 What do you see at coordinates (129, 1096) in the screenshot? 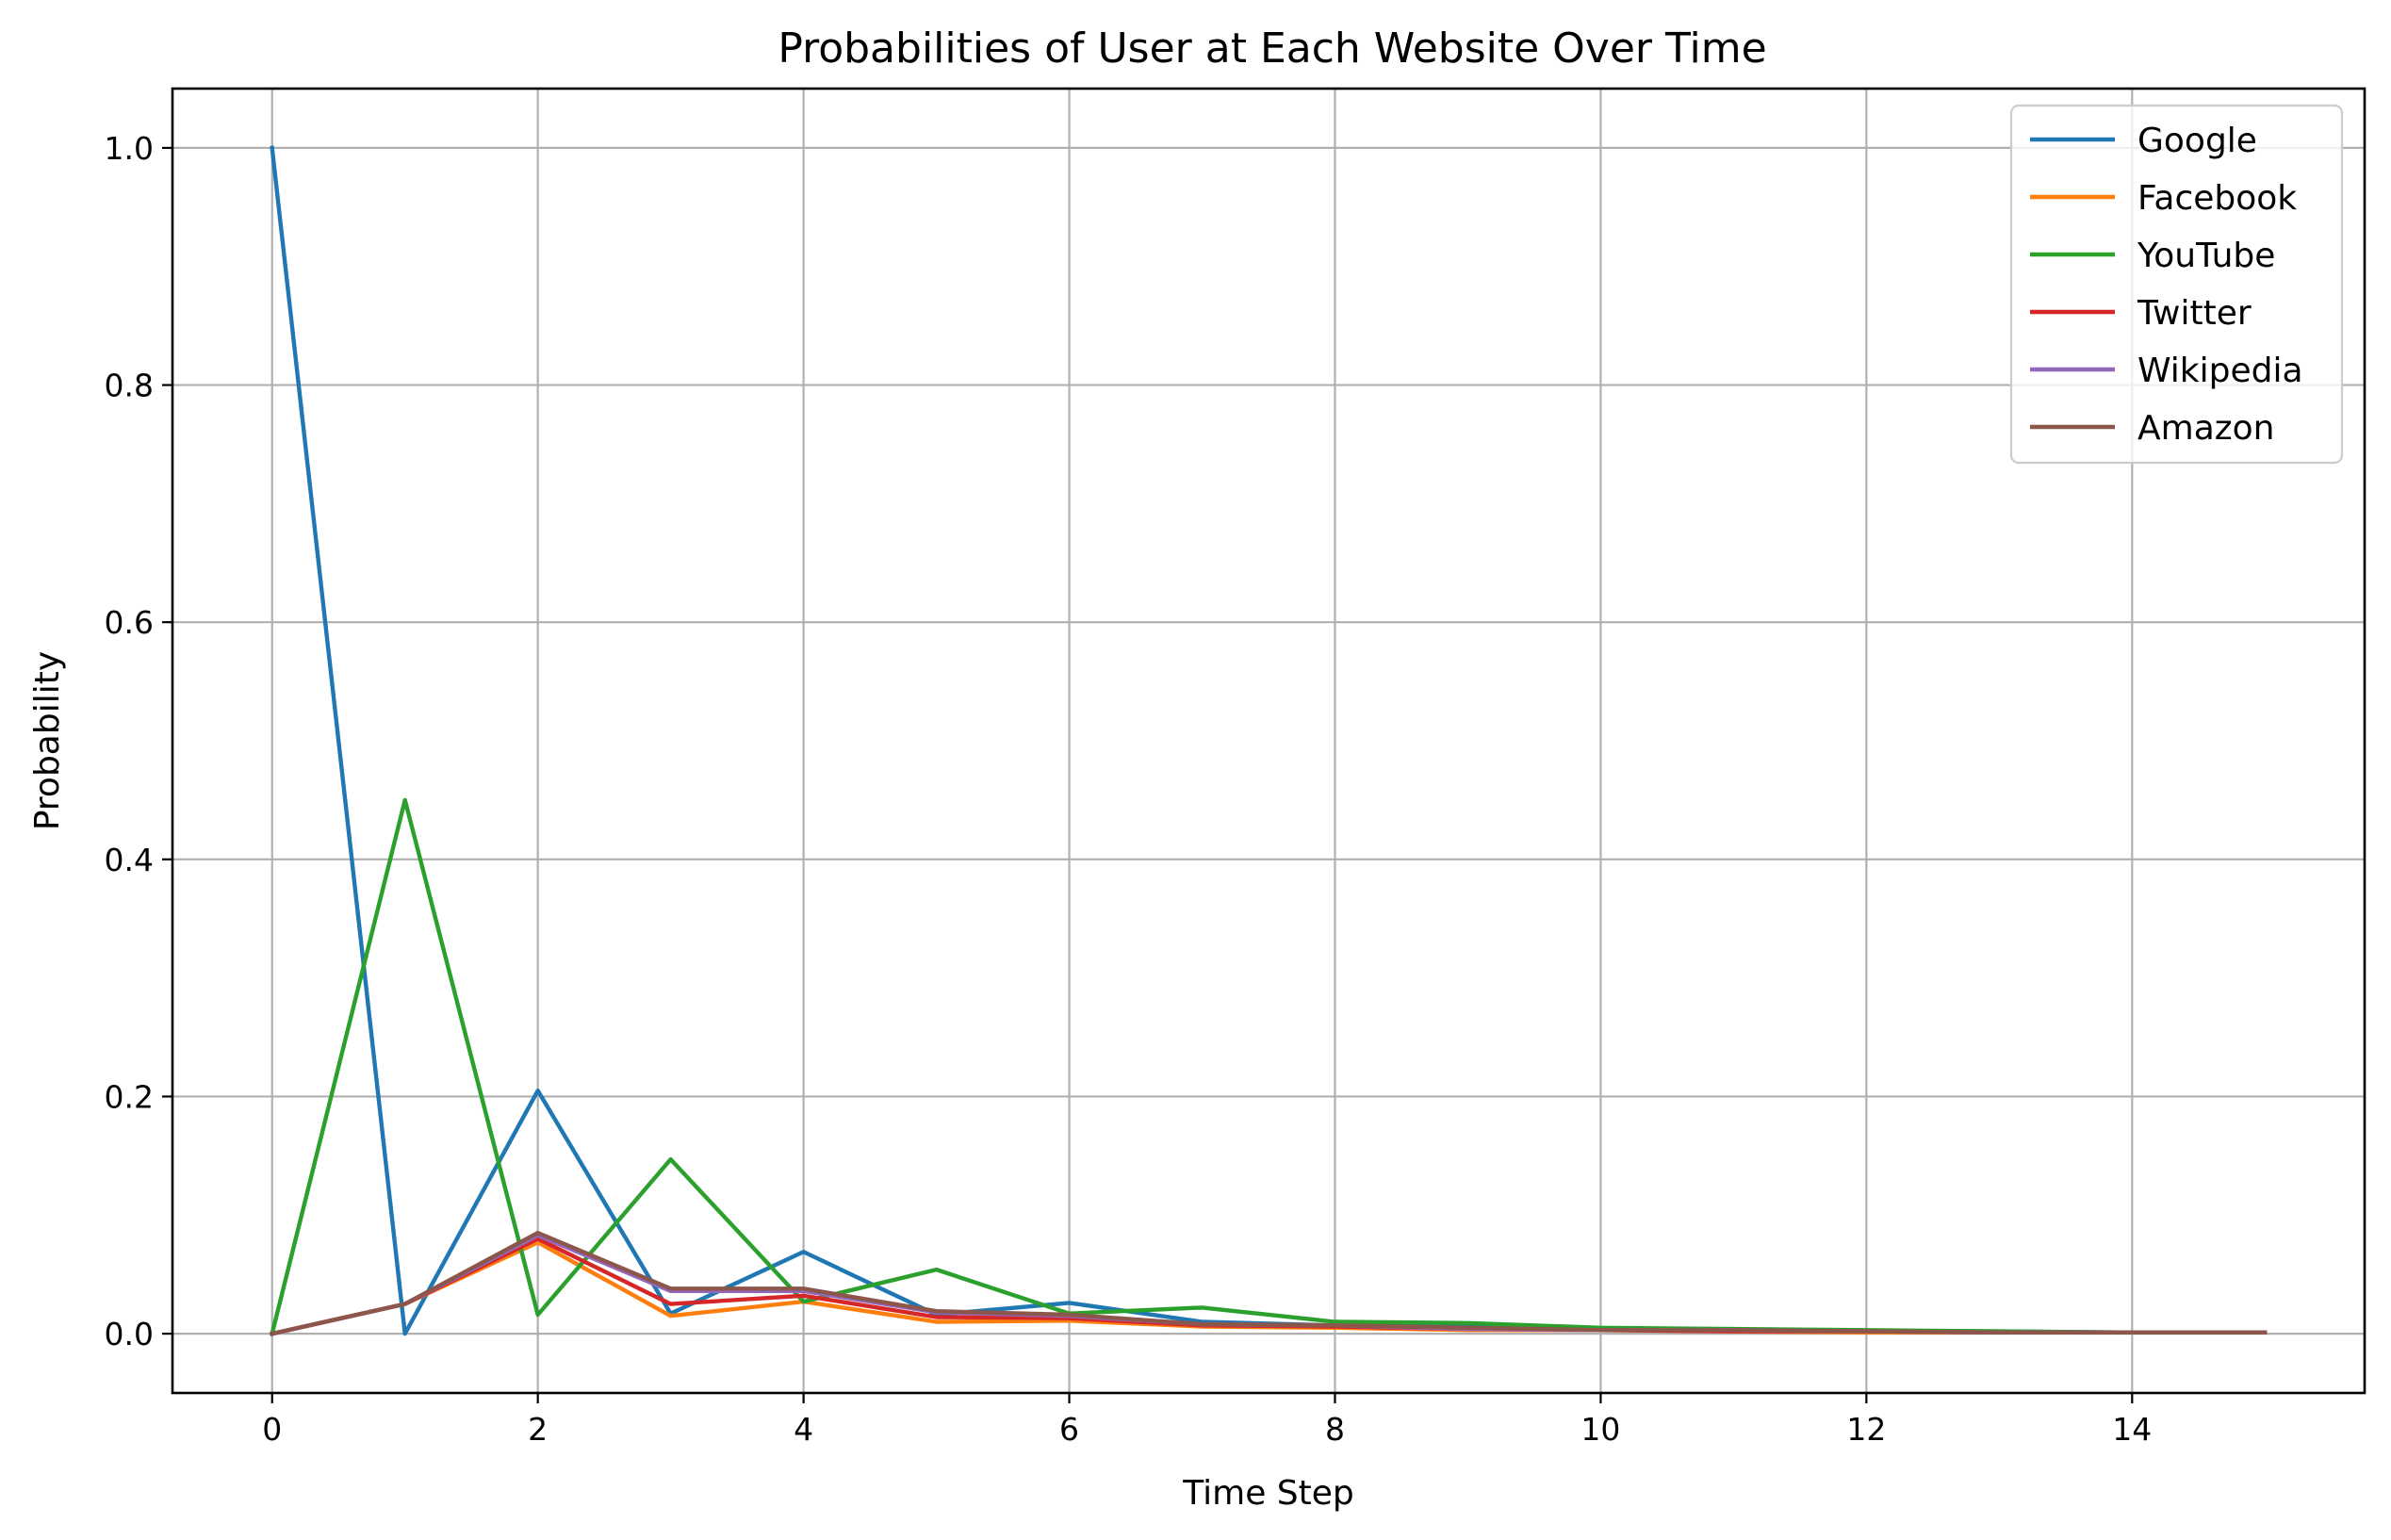
I see `y-tick-label: 0.2` at bounding box center [129, 1096].